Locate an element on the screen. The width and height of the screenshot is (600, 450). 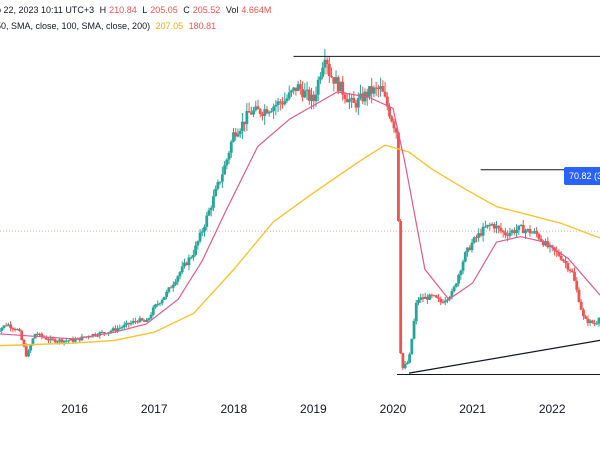
support-trendline is located at coordinates (504, 356).